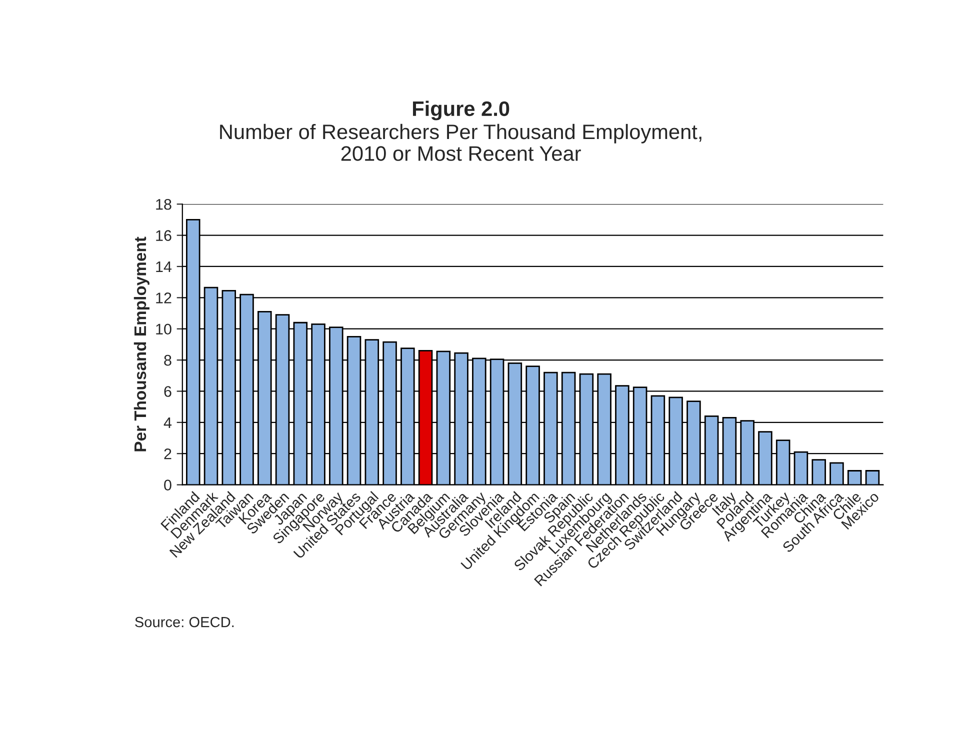 This screenshot has height=729, width=960. What do you see at coordinates (168, 454) in the screenshot?
I see `y-tick-label: 2` at bounding box center [168, 454].